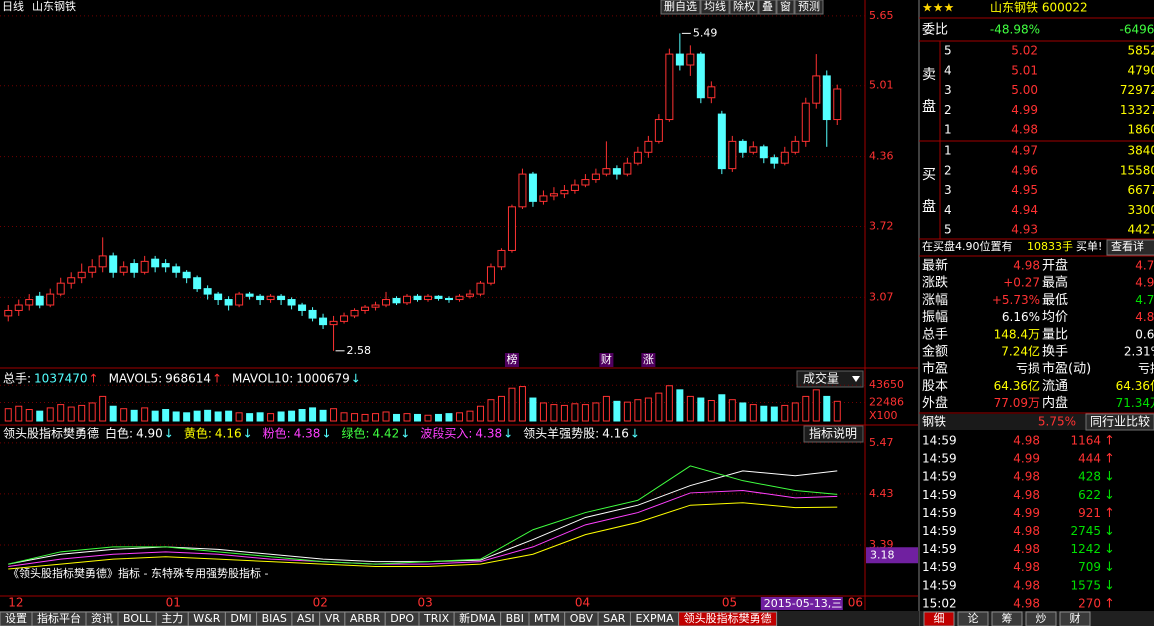 The image size is (1154, 626). What do you see at coordinates (1024, 170) in the screenshot?
I see `book-price: 4.96` at bounding box center [1024, 170].